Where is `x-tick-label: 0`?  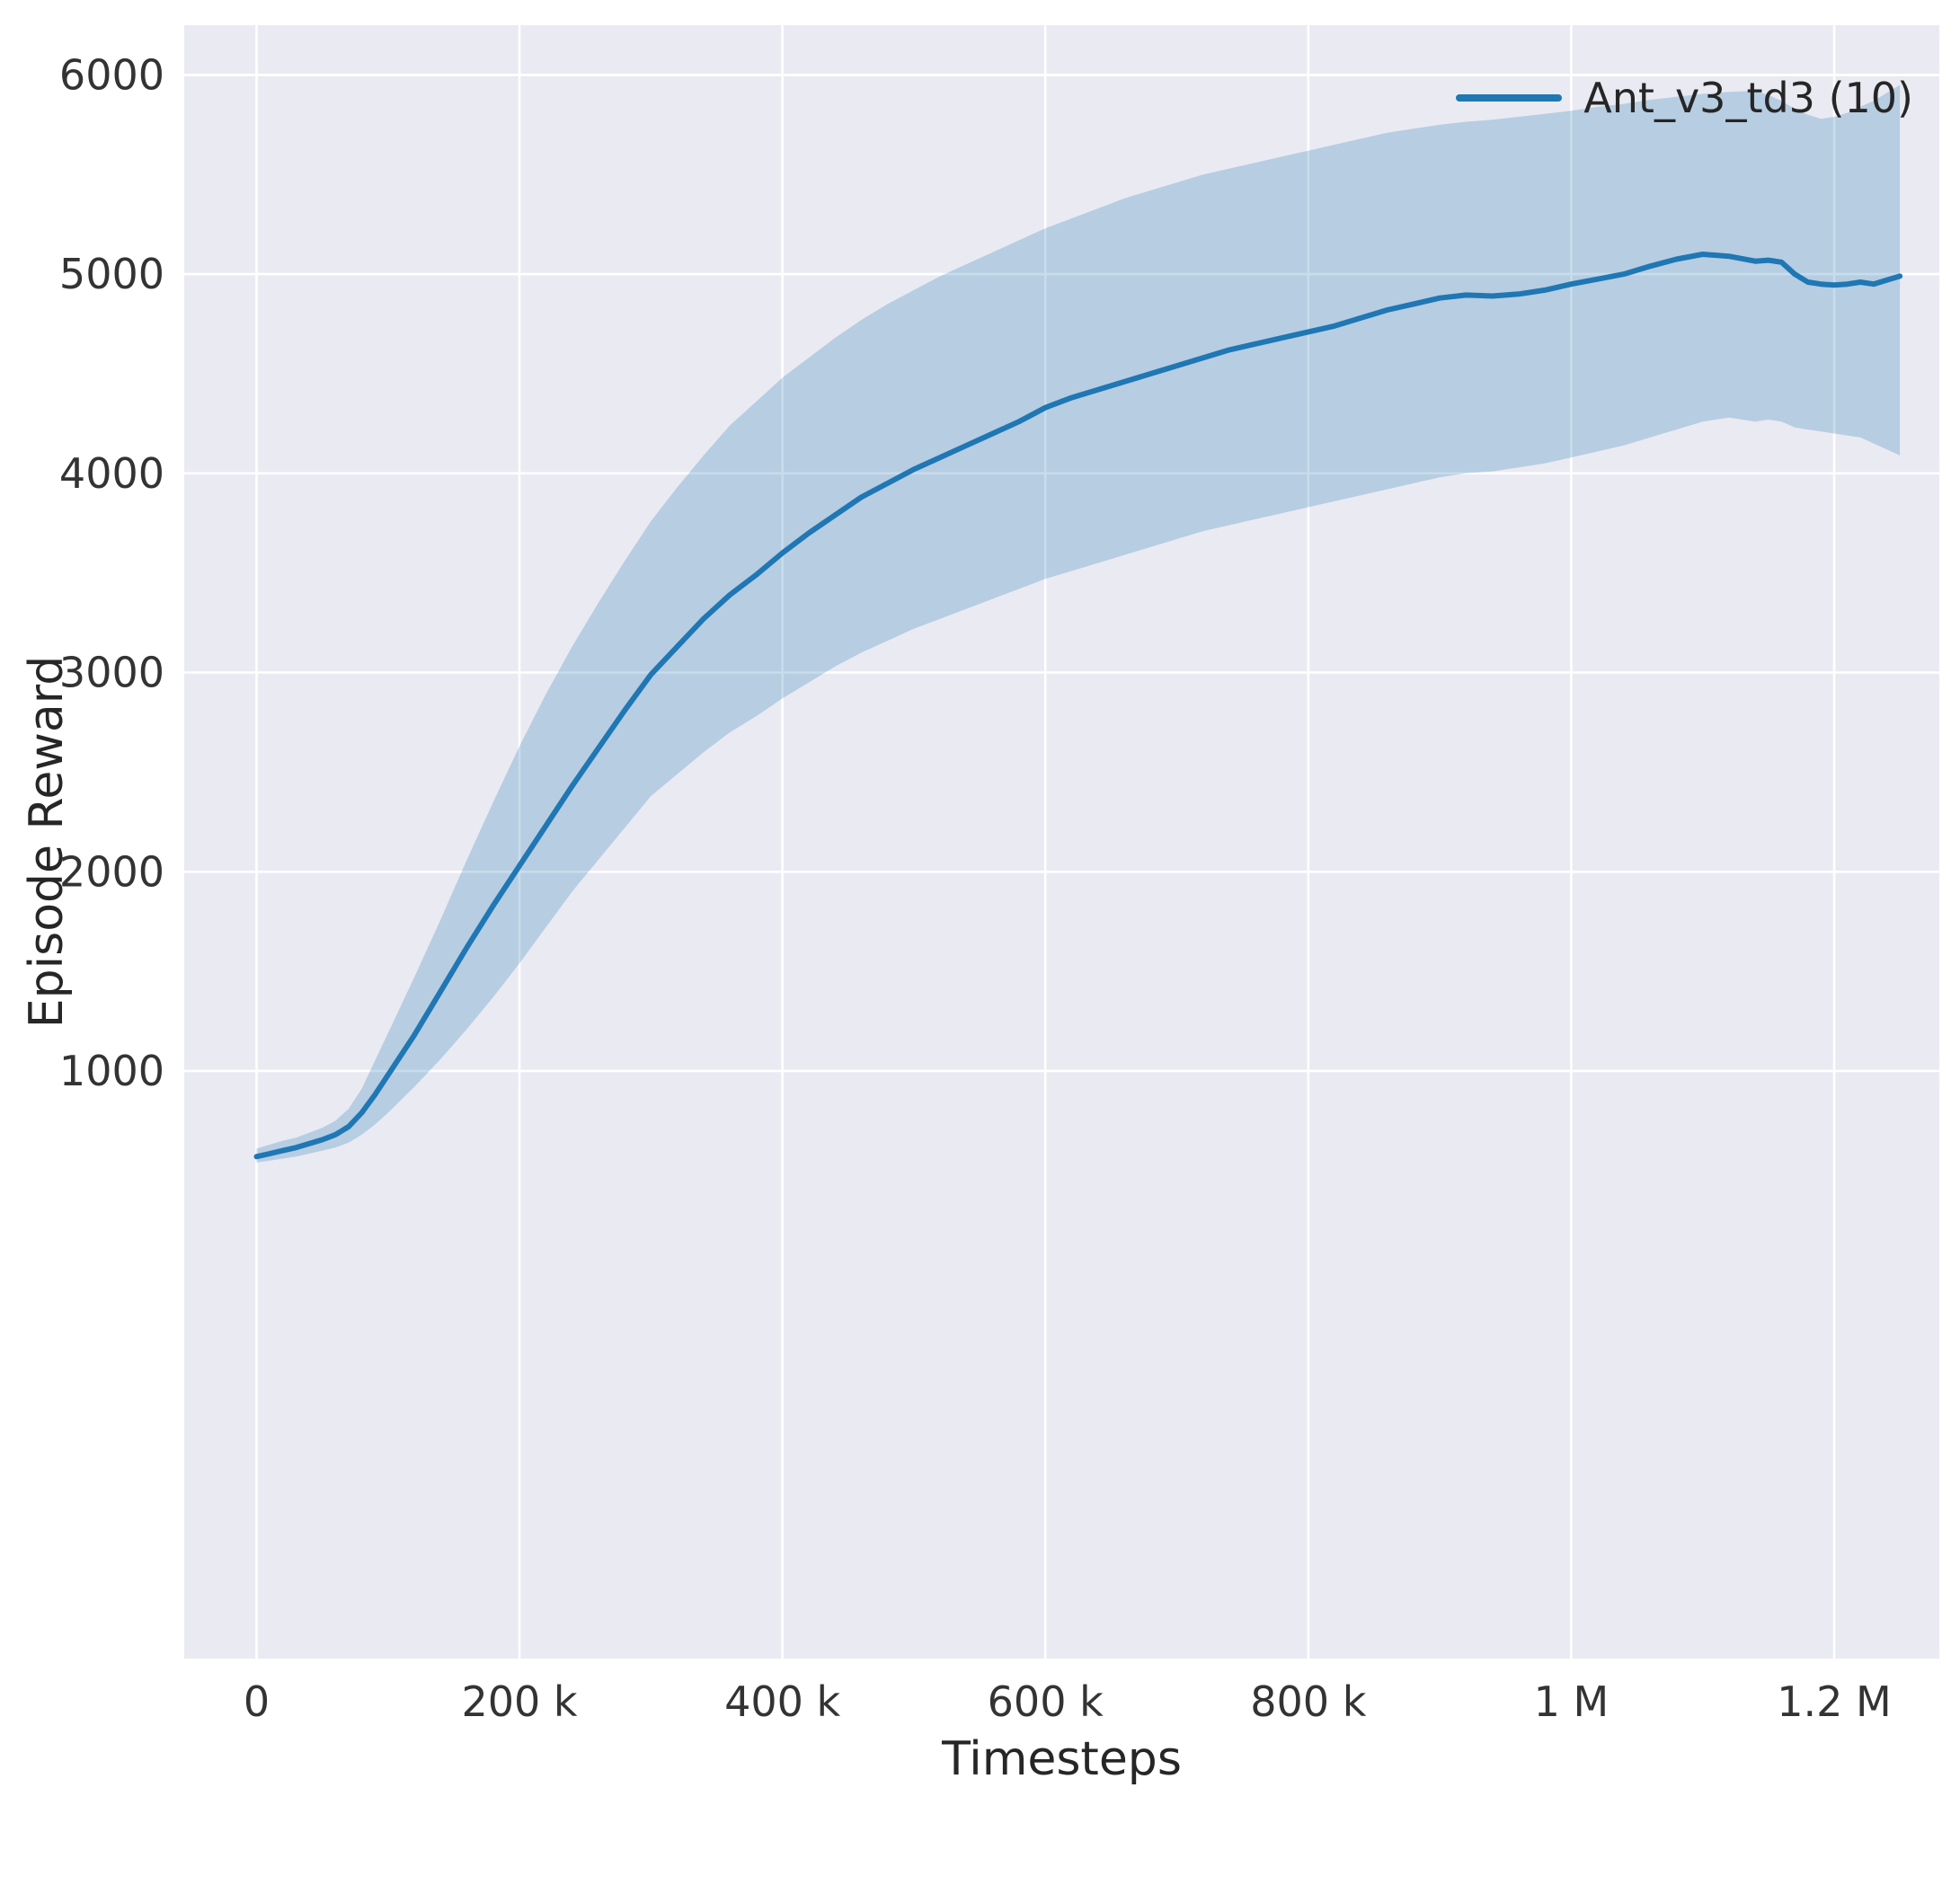 x-tick-label: 0 is located at coordinates (257, 1701).